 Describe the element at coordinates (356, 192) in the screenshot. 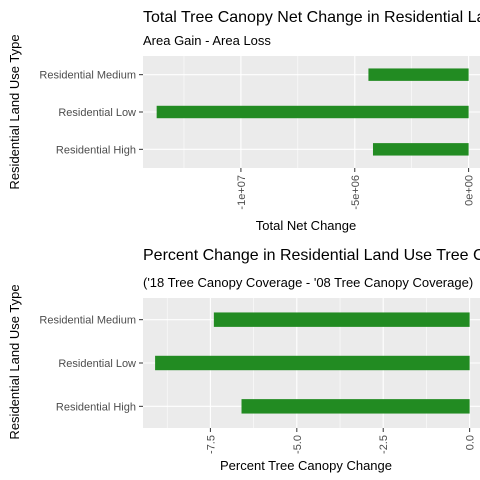

I see `x-tick-label: -5e+06` at that location.